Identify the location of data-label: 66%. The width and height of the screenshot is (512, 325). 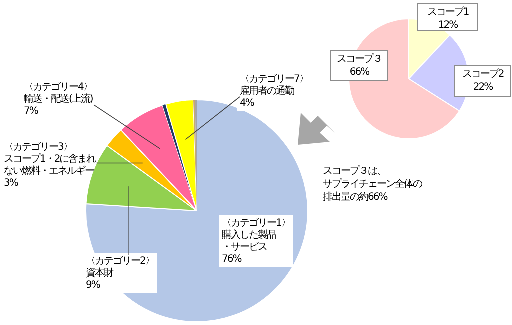
(360, 72).